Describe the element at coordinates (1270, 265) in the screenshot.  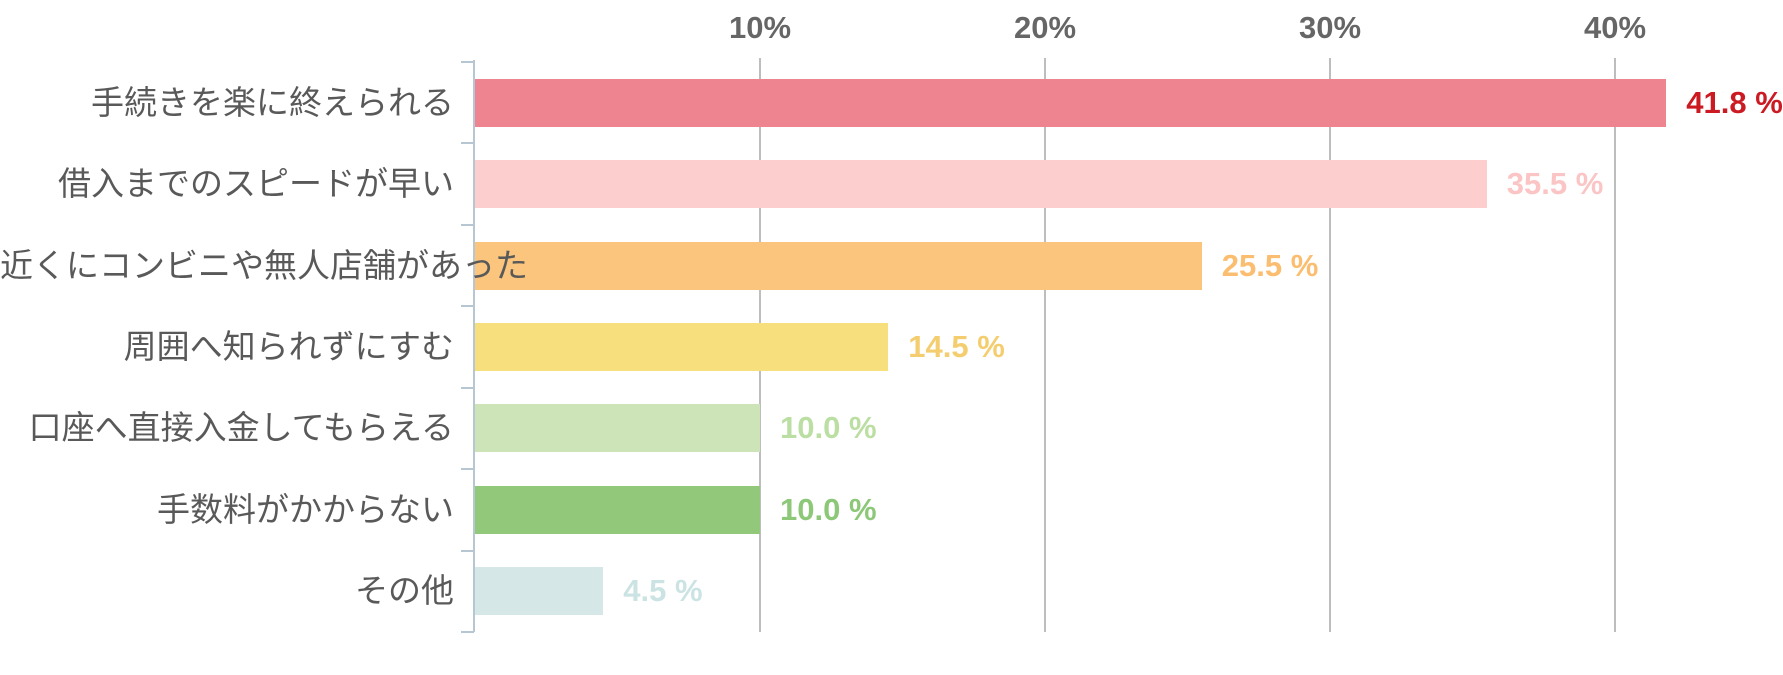
I see `value-label: 25.5 %` at that location.